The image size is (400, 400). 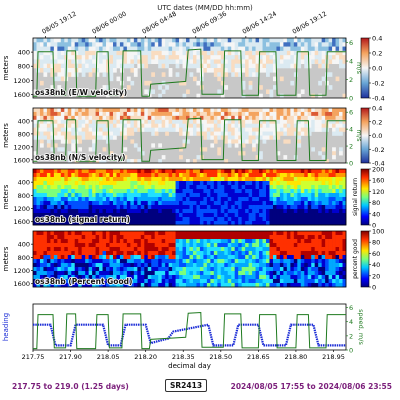 I want to click on footer-day-range: 217.75 to 219.0 (1.25 days), so click(x=70, y=386).